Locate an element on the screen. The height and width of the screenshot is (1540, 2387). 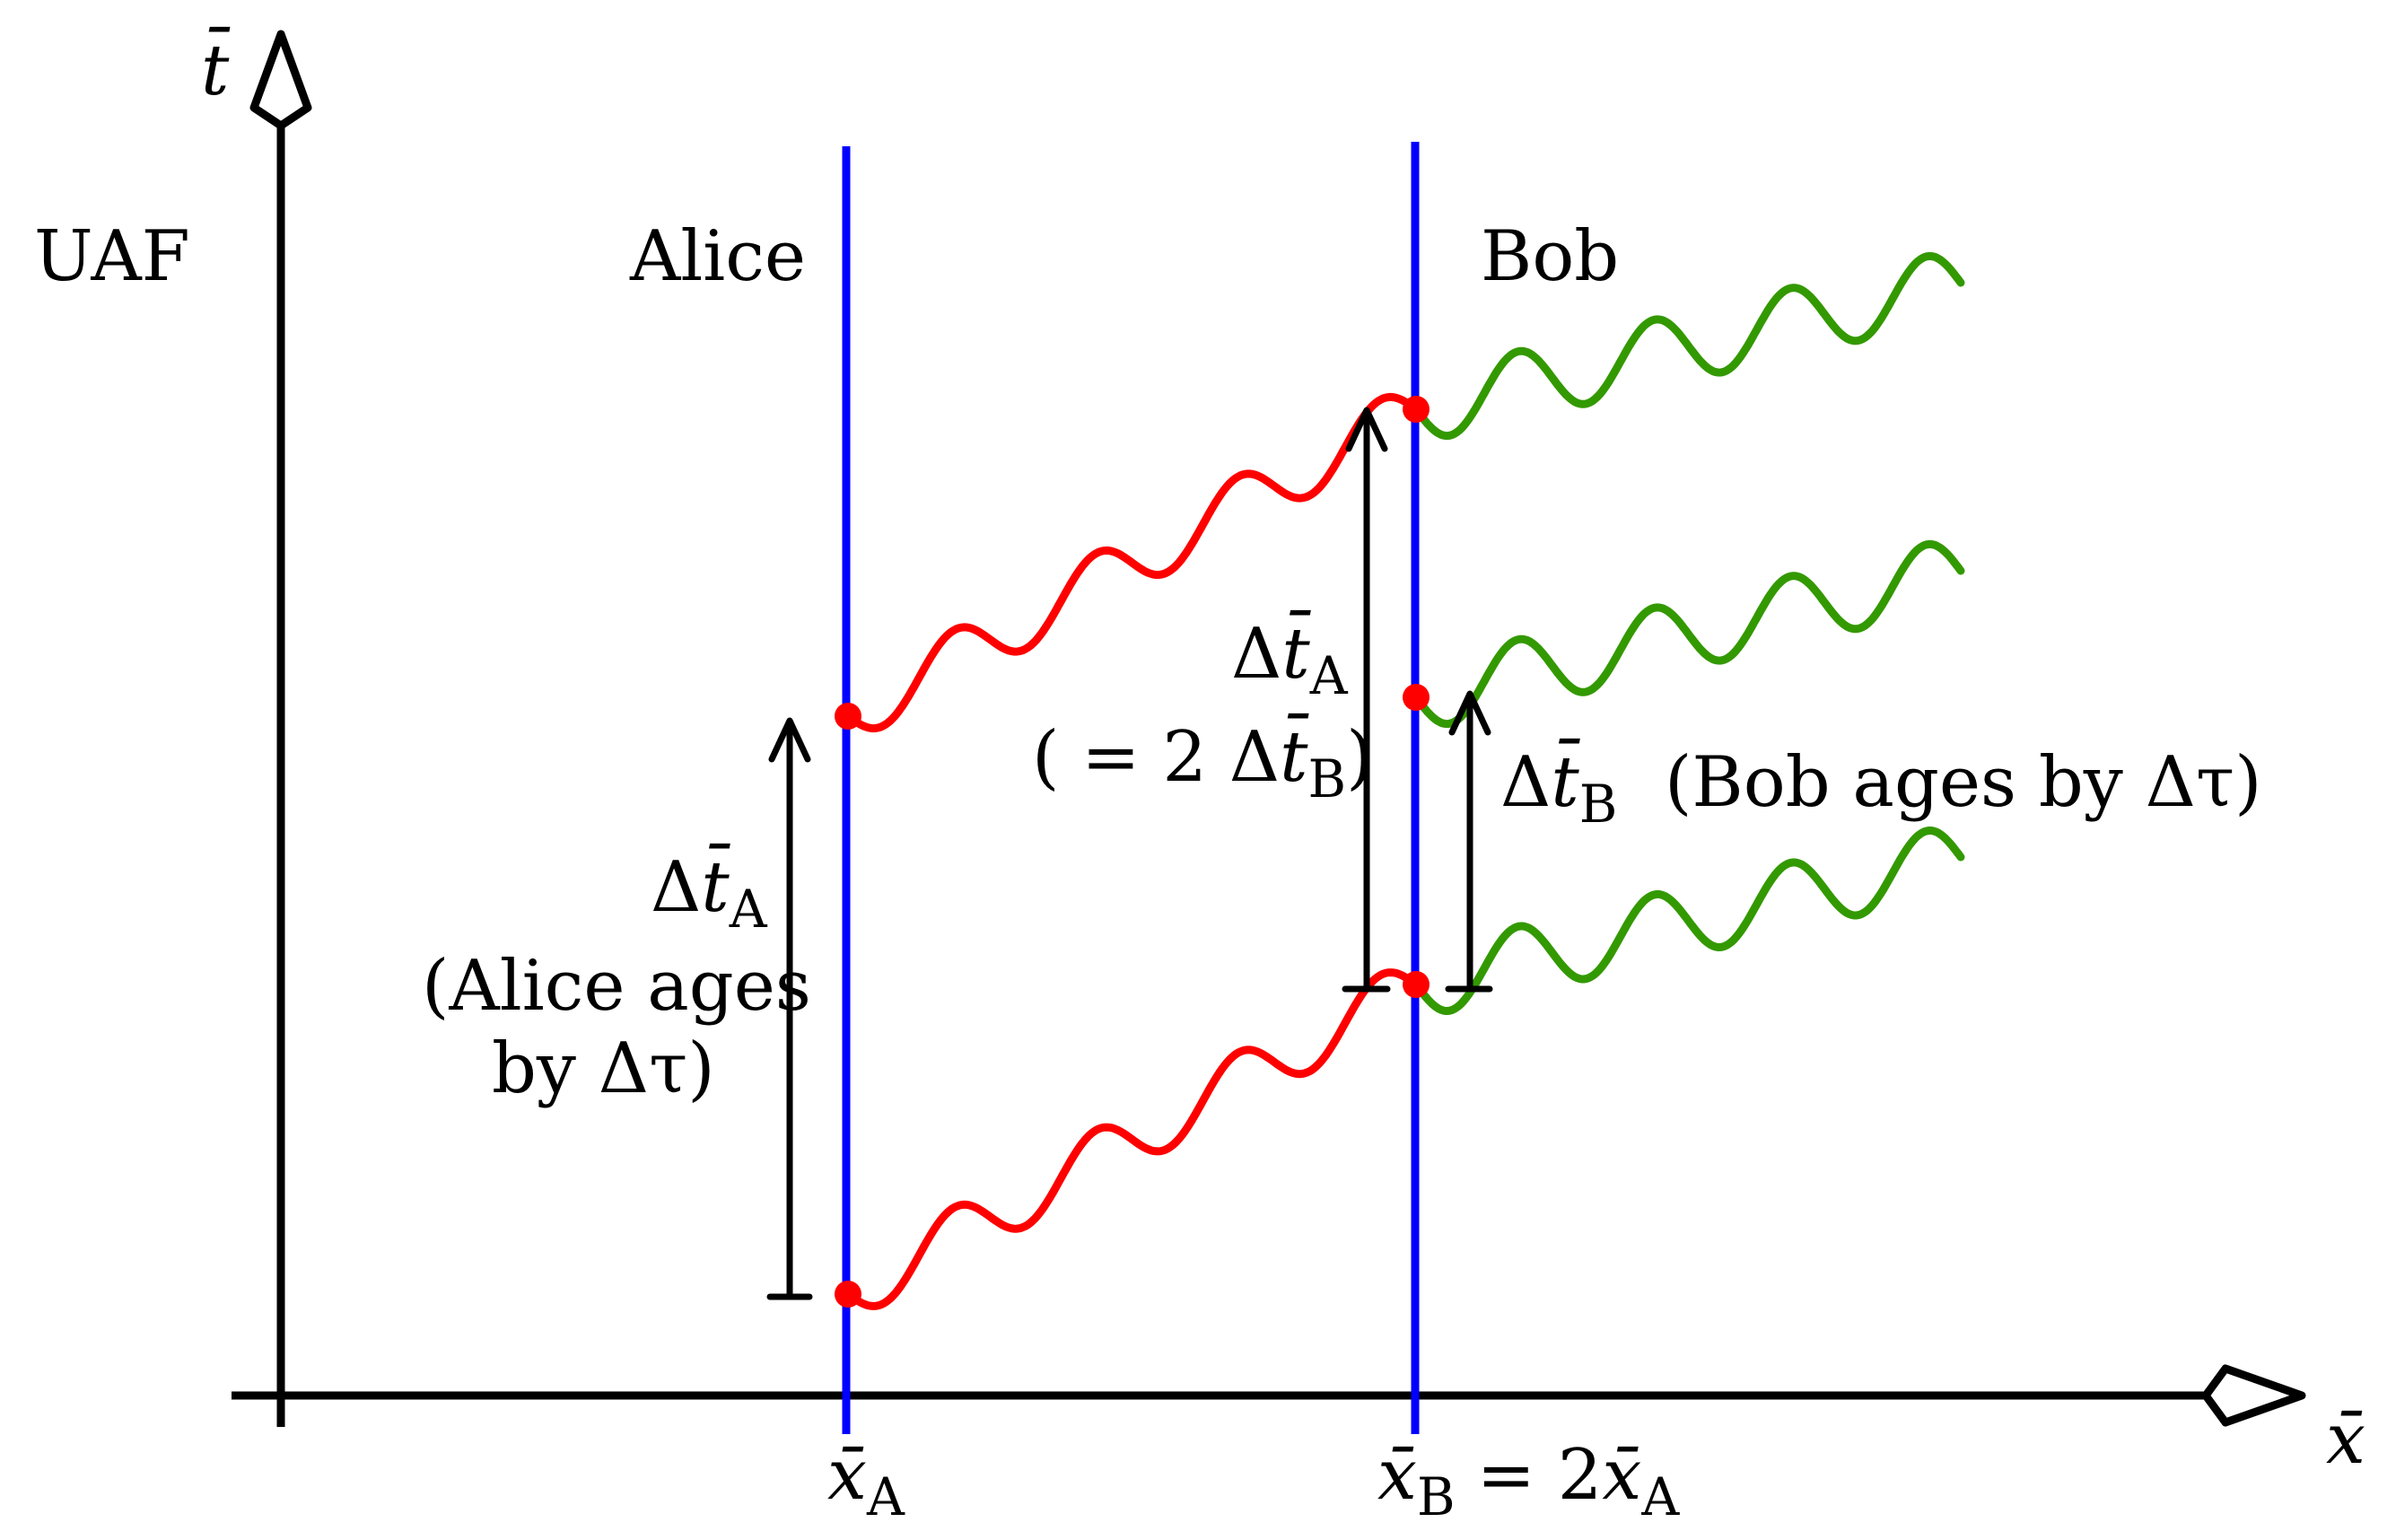
x-axis-label: x̄ is located at coordinates (2345, 1439).